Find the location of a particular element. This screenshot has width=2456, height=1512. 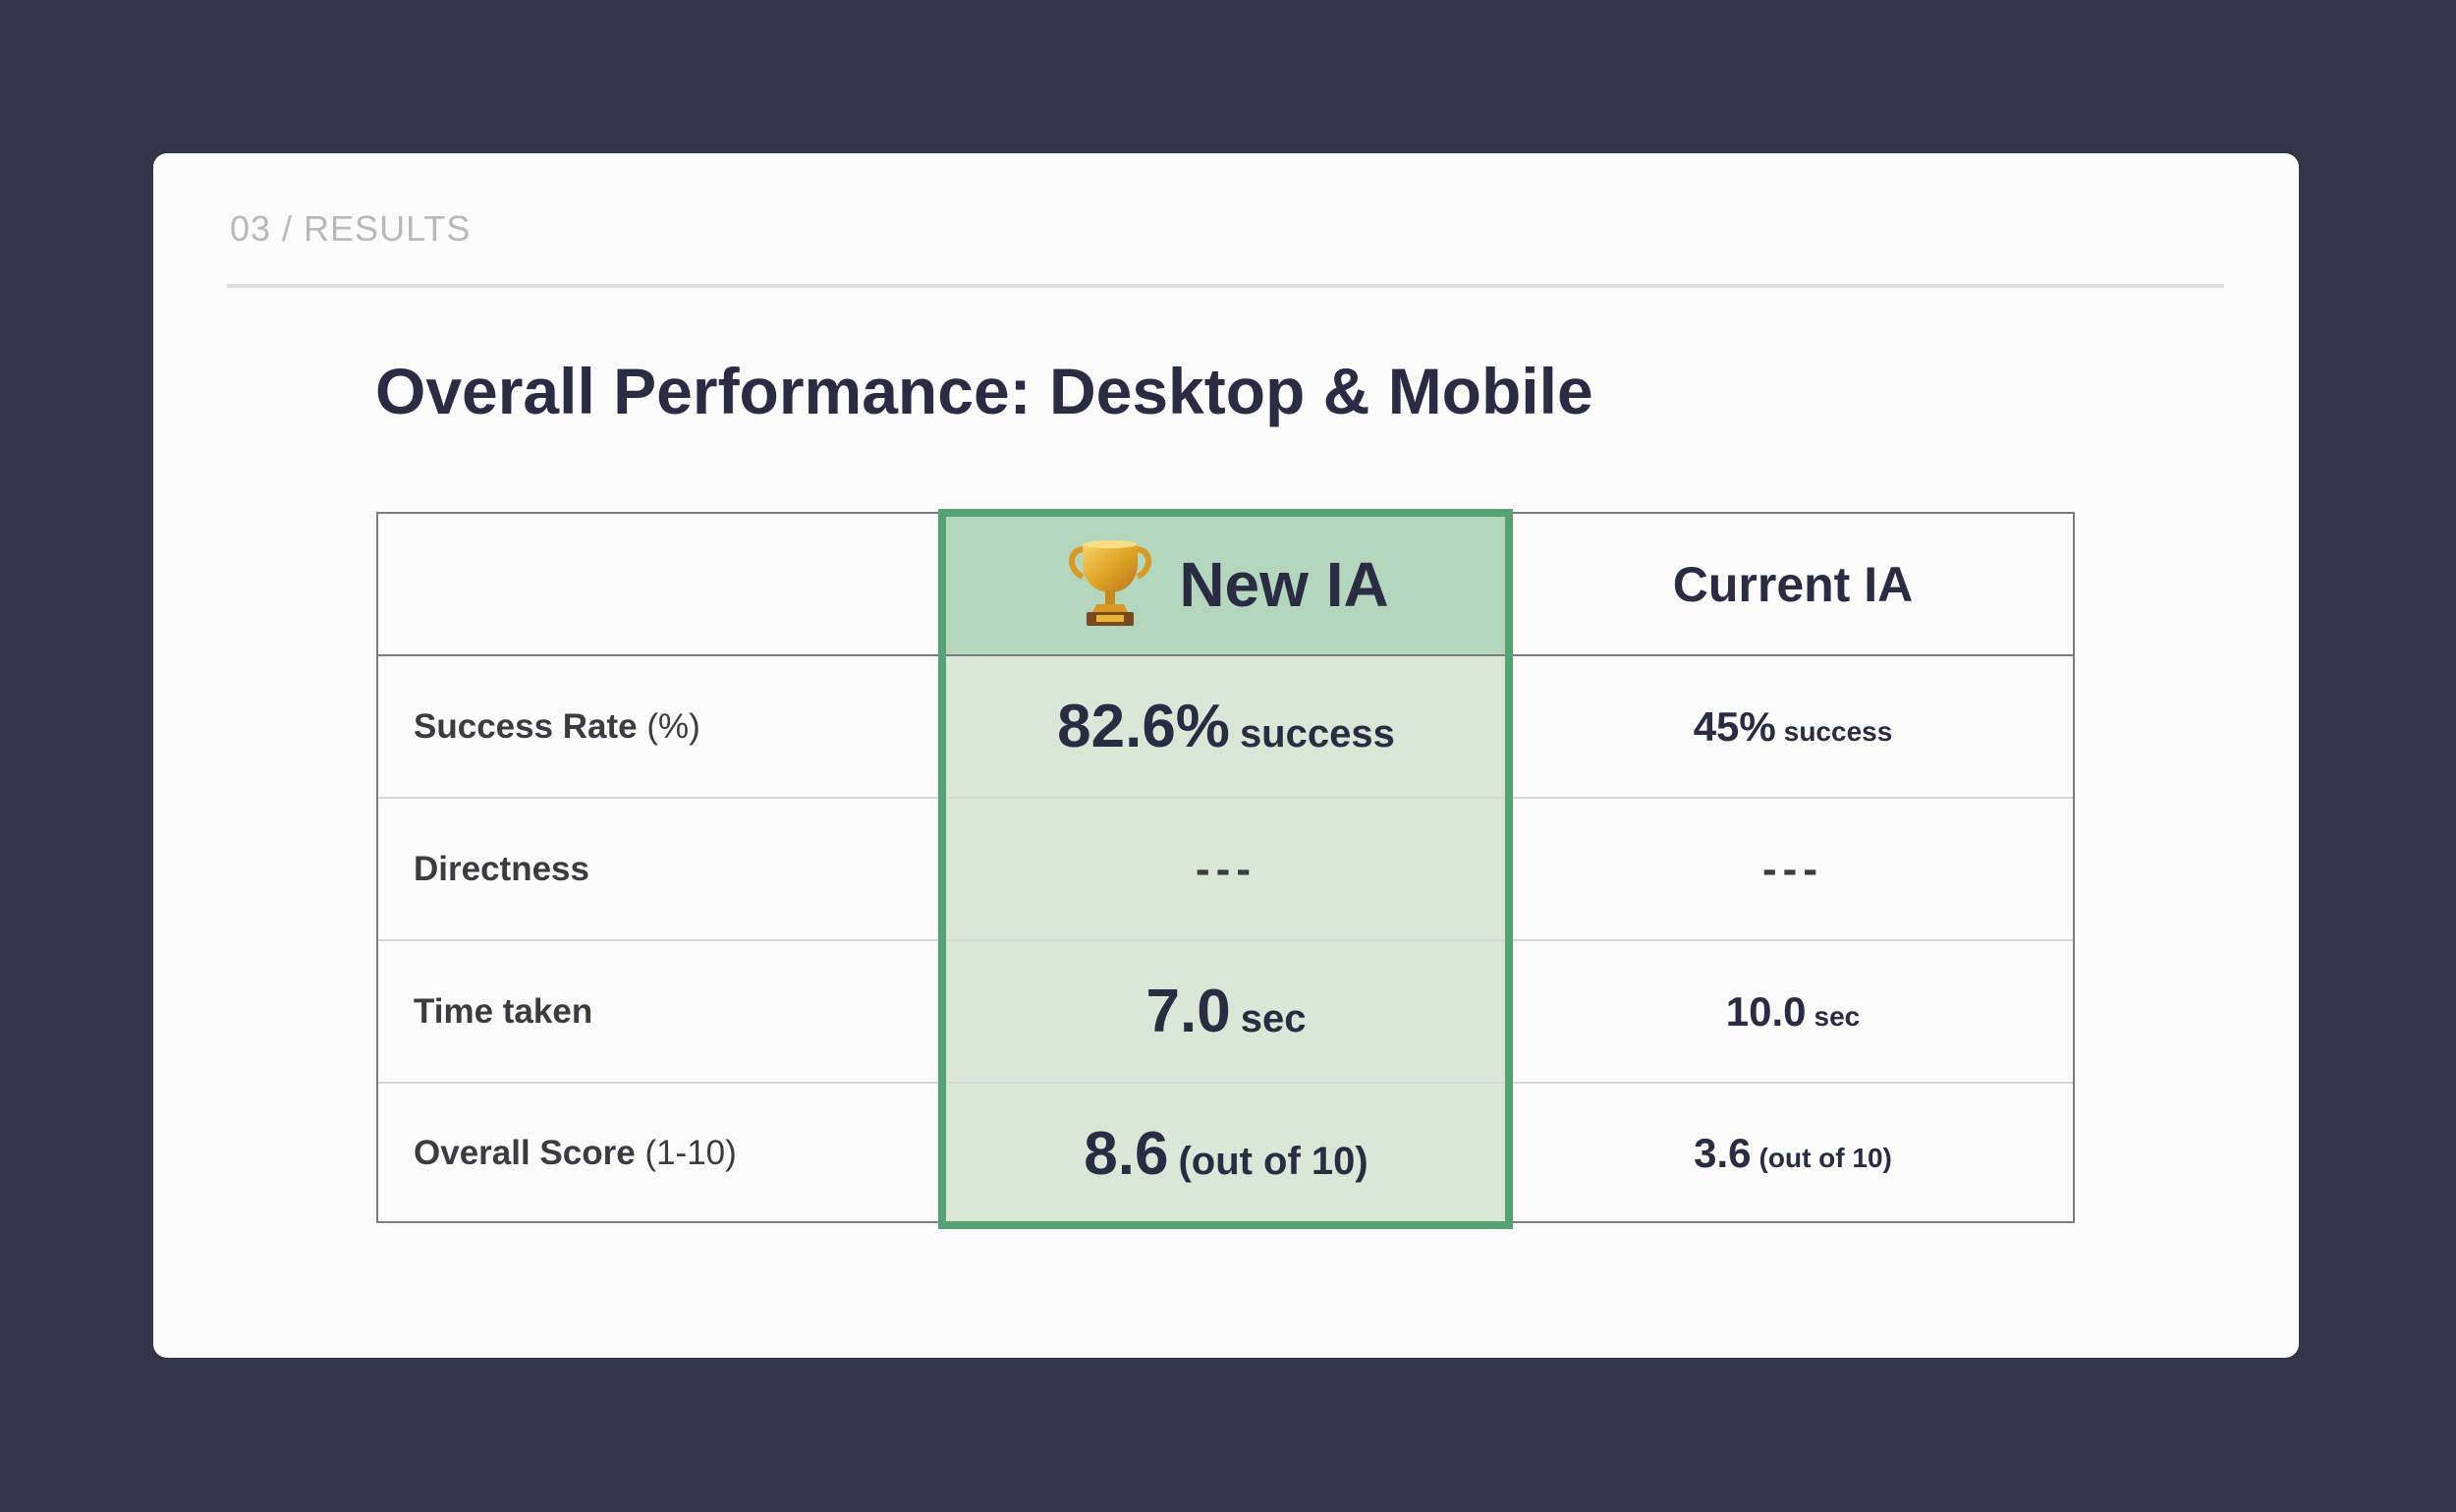

new-ia-highlight-frame is located at coordinates (1225, 869).